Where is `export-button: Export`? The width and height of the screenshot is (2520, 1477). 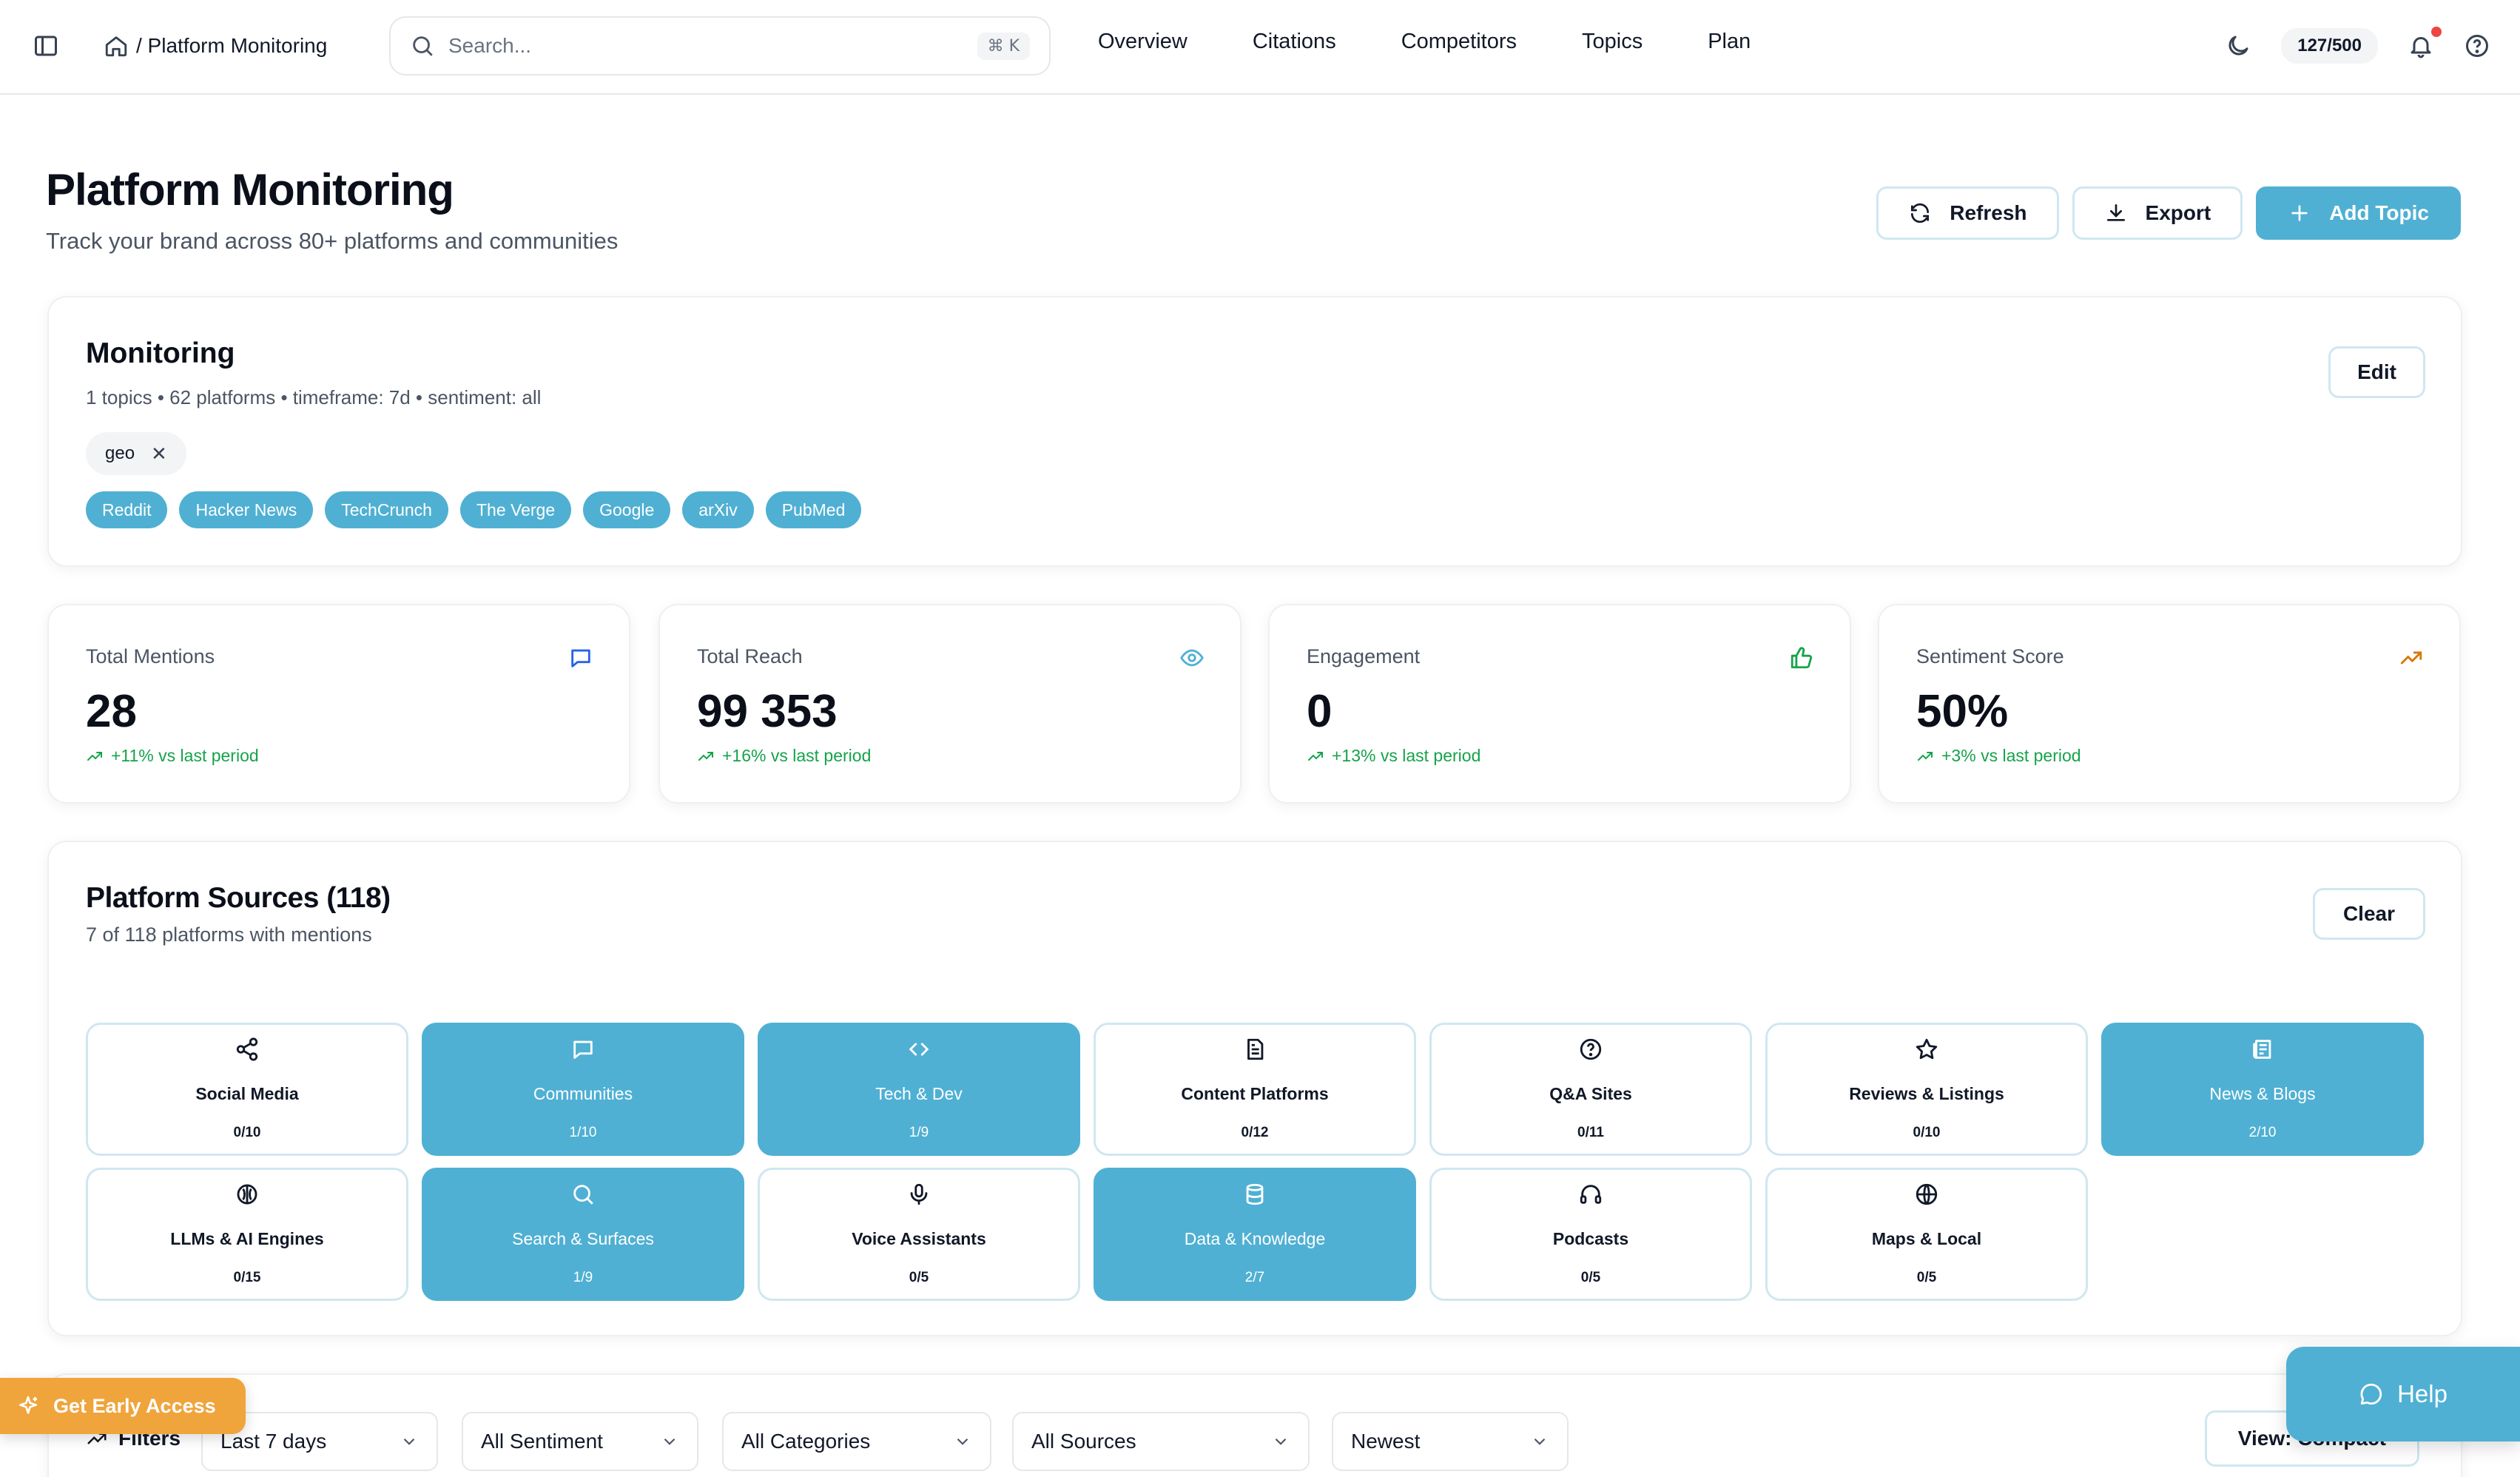 export-button: Export is located at coordinates (2157, 213).